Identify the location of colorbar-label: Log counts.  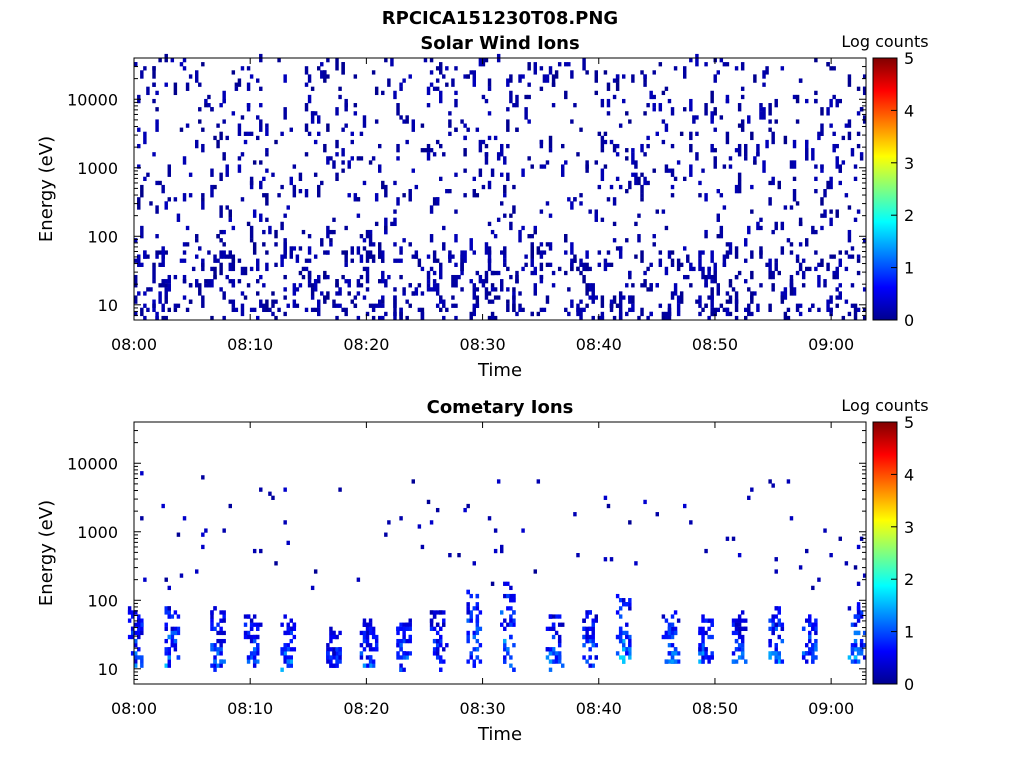
(884, 41).